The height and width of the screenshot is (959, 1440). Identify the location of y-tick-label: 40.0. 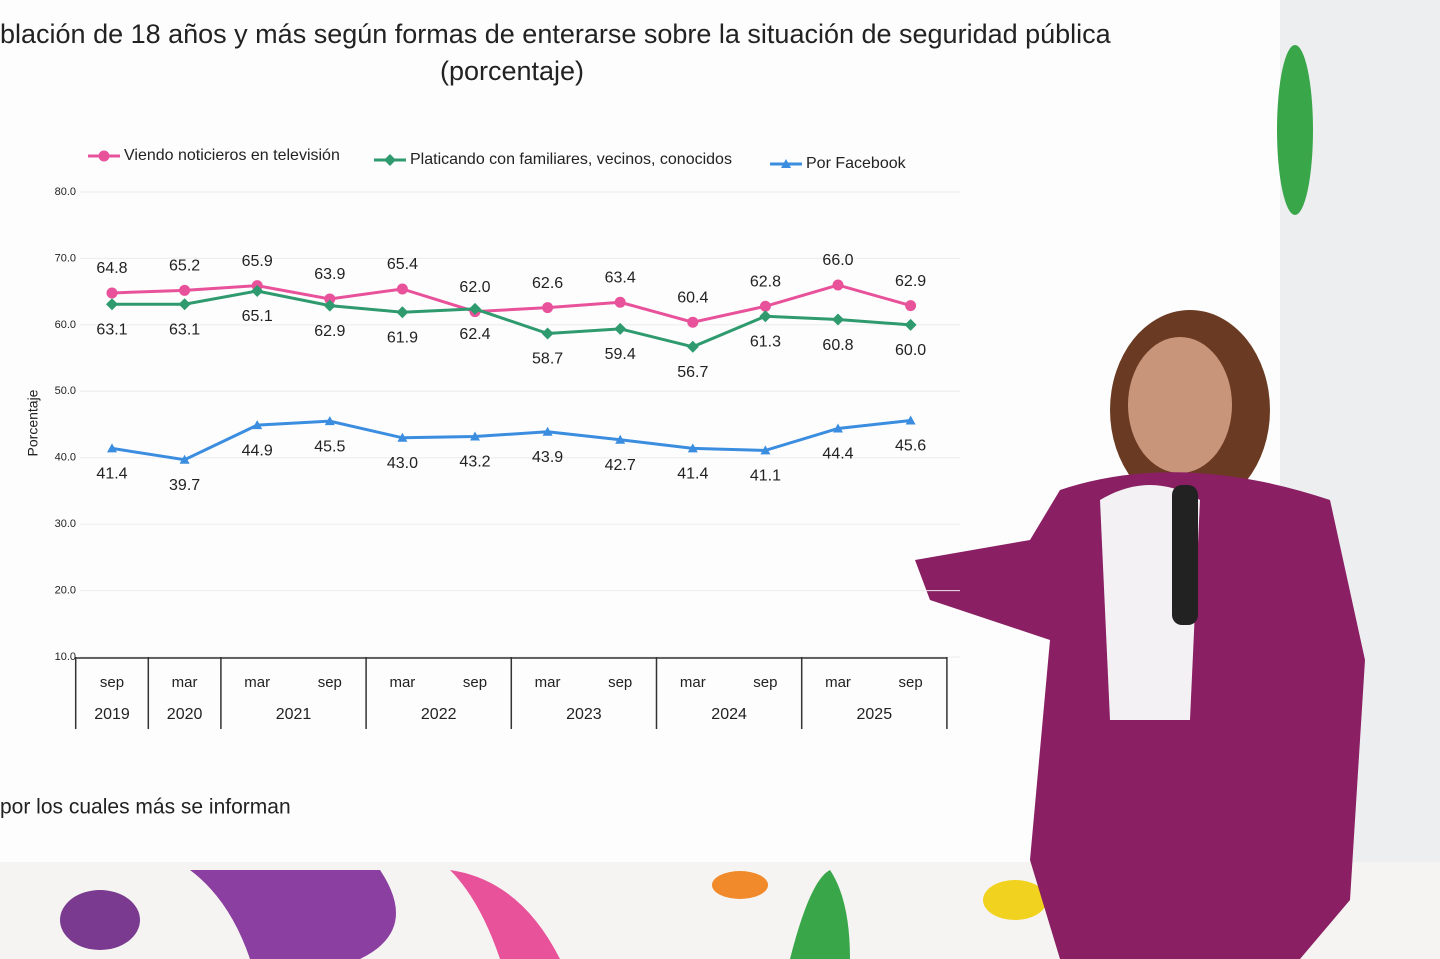
(65, 458).